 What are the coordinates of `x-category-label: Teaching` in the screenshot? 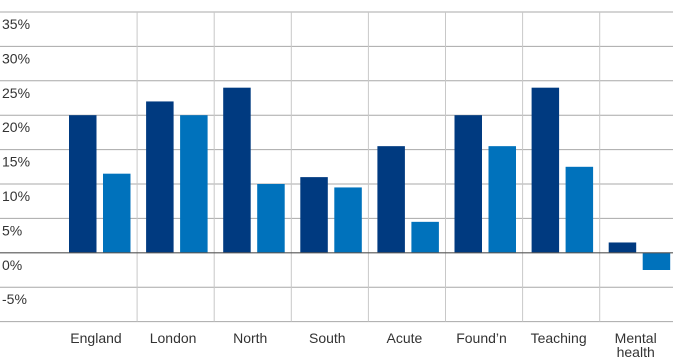 It's located at (559, 338).